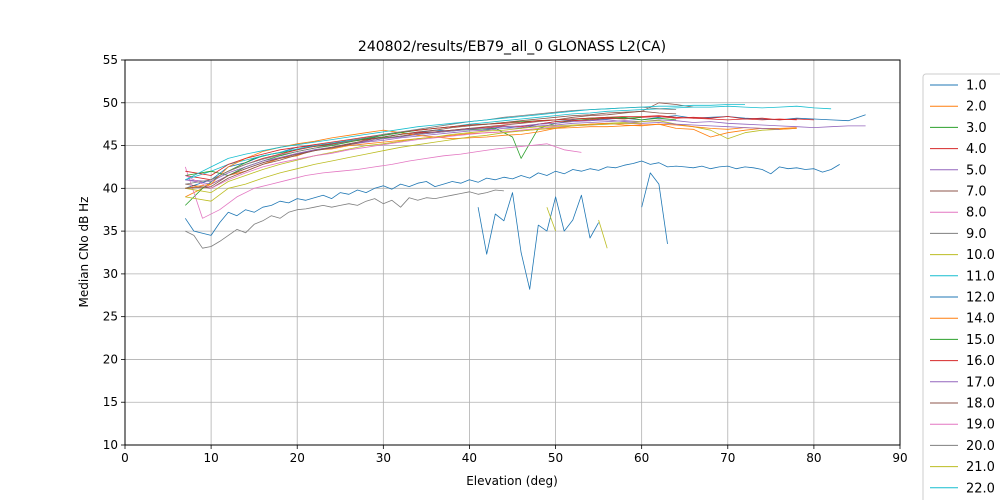 This screenshot has width=1000, height=500. Describe the element at coordinates (555, 458) in the screenshot. I see `x-tick-label: 50` at that location.